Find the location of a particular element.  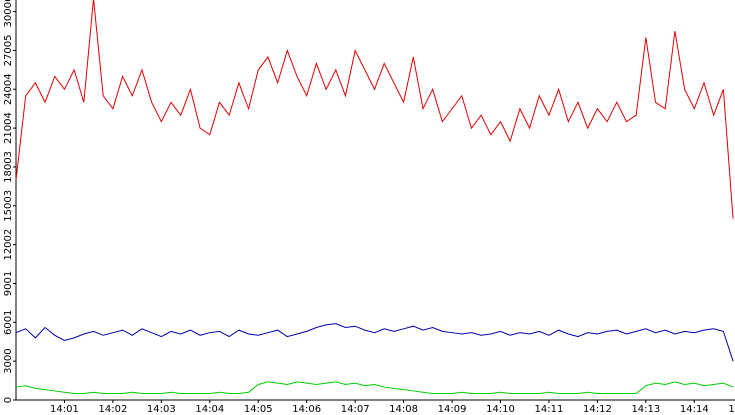

x-tick-label: 14:05 is located at coordinates (258, 409).